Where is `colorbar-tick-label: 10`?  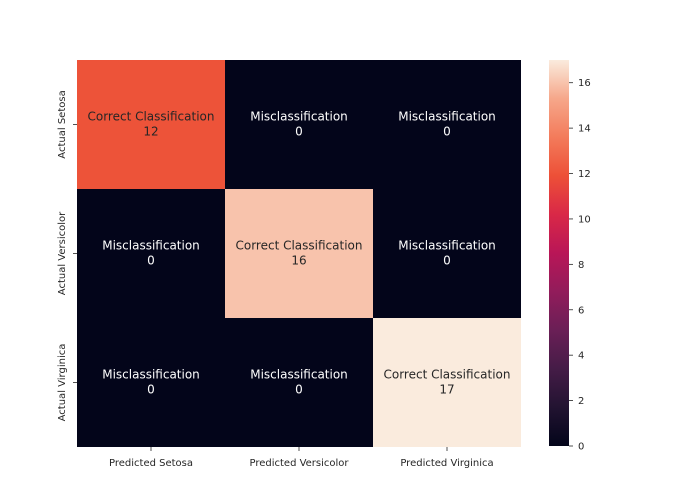 colorbar-tick-label: 10 is located at coordinates (584, 219).